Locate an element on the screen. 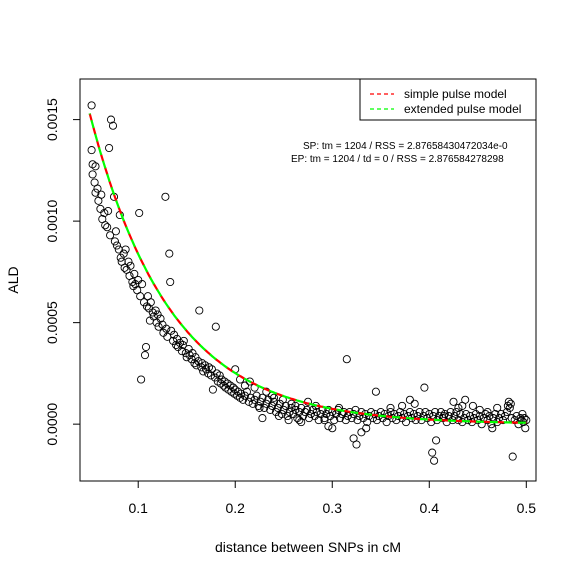 The height and width of the screenshot is (576, 576). x-axis: 0.1 0.2 0.3 0.4 0.5 is located at coordinates (332, 498).